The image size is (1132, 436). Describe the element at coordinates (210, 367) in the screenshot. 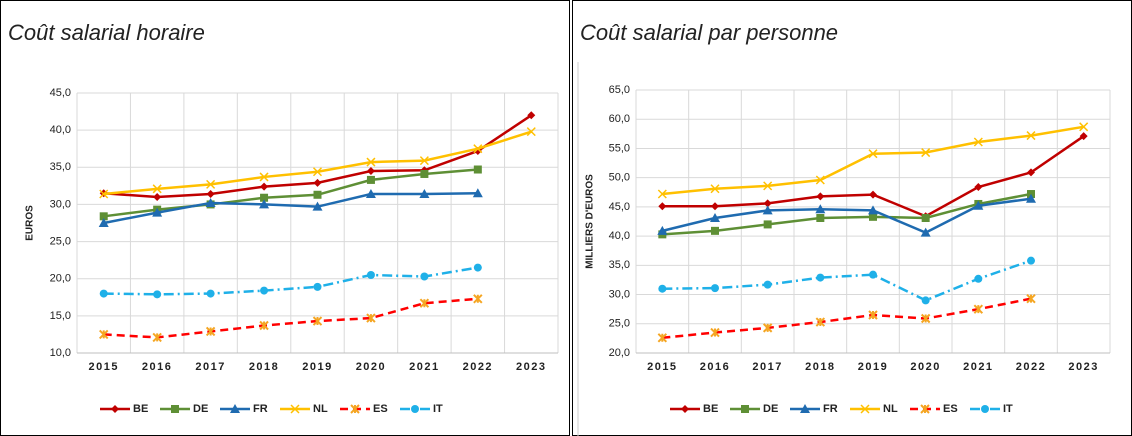

I see `x-tick-label: 2017` at that location.